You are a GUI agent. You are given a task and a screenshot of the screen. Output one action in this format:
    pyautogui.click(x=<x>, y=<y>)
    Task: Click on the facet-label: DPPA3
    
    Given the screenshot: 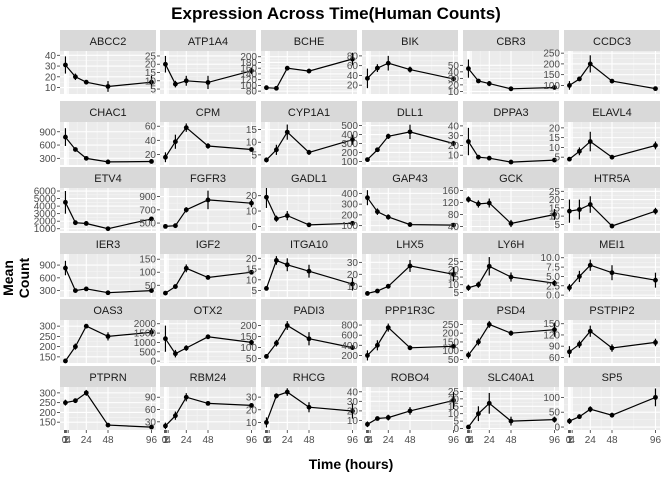 What is the action you would take?
    pyautogui.click(x=510, y=113)
    